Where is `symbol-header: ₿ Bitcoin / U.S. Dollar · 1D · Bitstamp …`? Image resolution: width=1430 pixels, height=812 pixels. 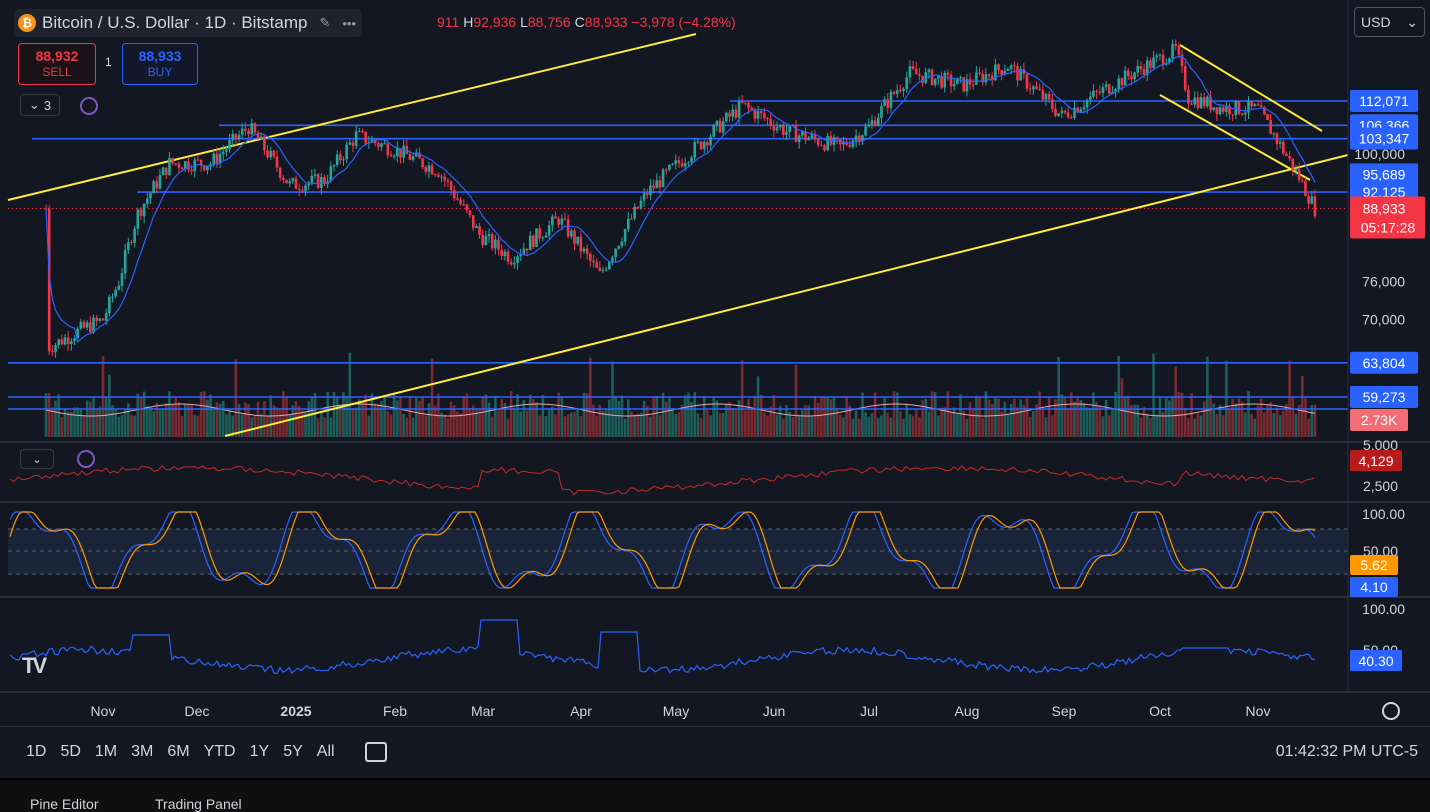
symbol-header: ₿ Bitcoin / U.S. Dollar · 1D · Bitstamp … is located at coordinates (188, 23).